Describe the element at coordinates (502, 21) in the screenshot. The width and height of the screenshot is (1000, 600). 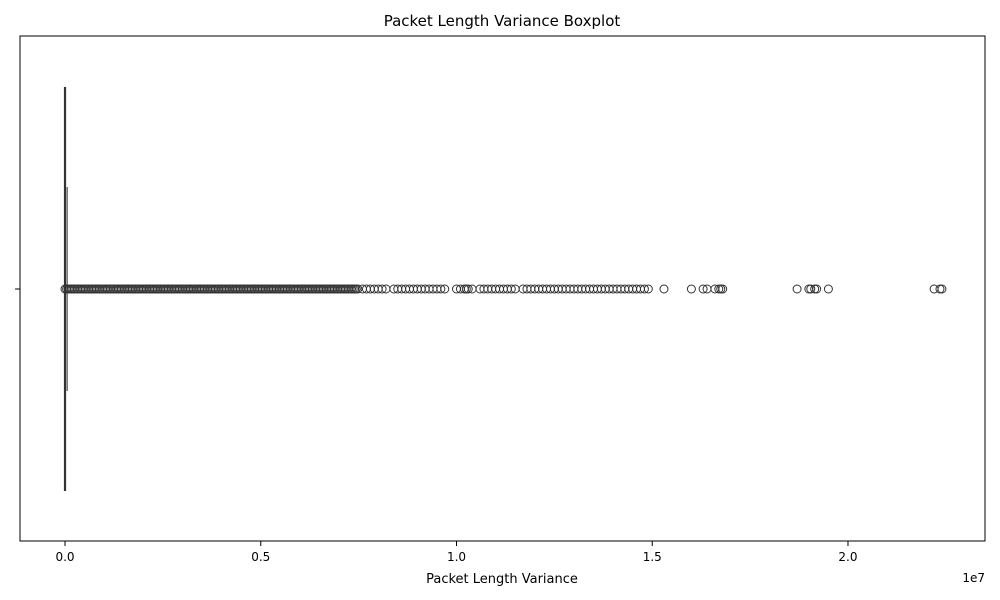
I see `chart-title: Packet Length Variance Boxplot` at that location.